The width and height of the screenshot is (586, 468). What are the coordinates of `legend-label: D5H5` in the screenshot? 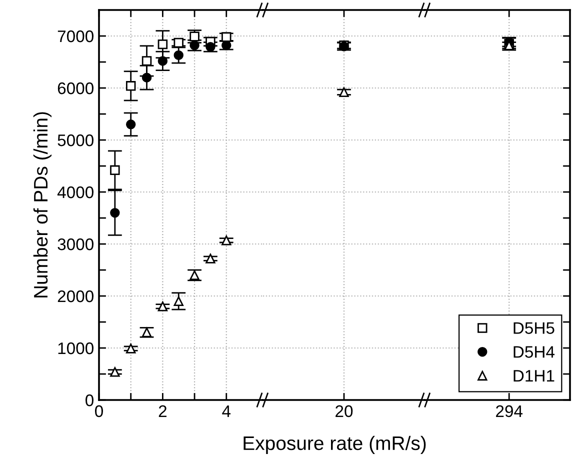 It's located at (534, 328).